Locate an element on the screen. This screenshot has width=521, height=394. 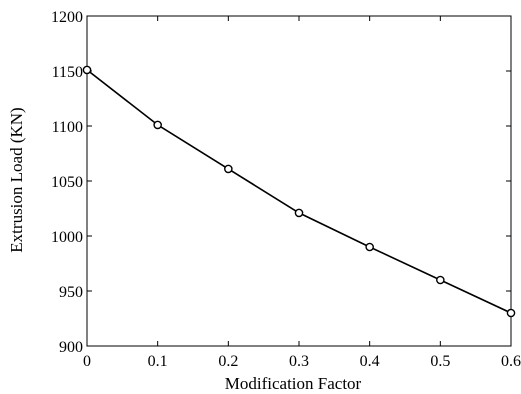
x-tick-label: 0.5 is located at coordinates (440, 361).